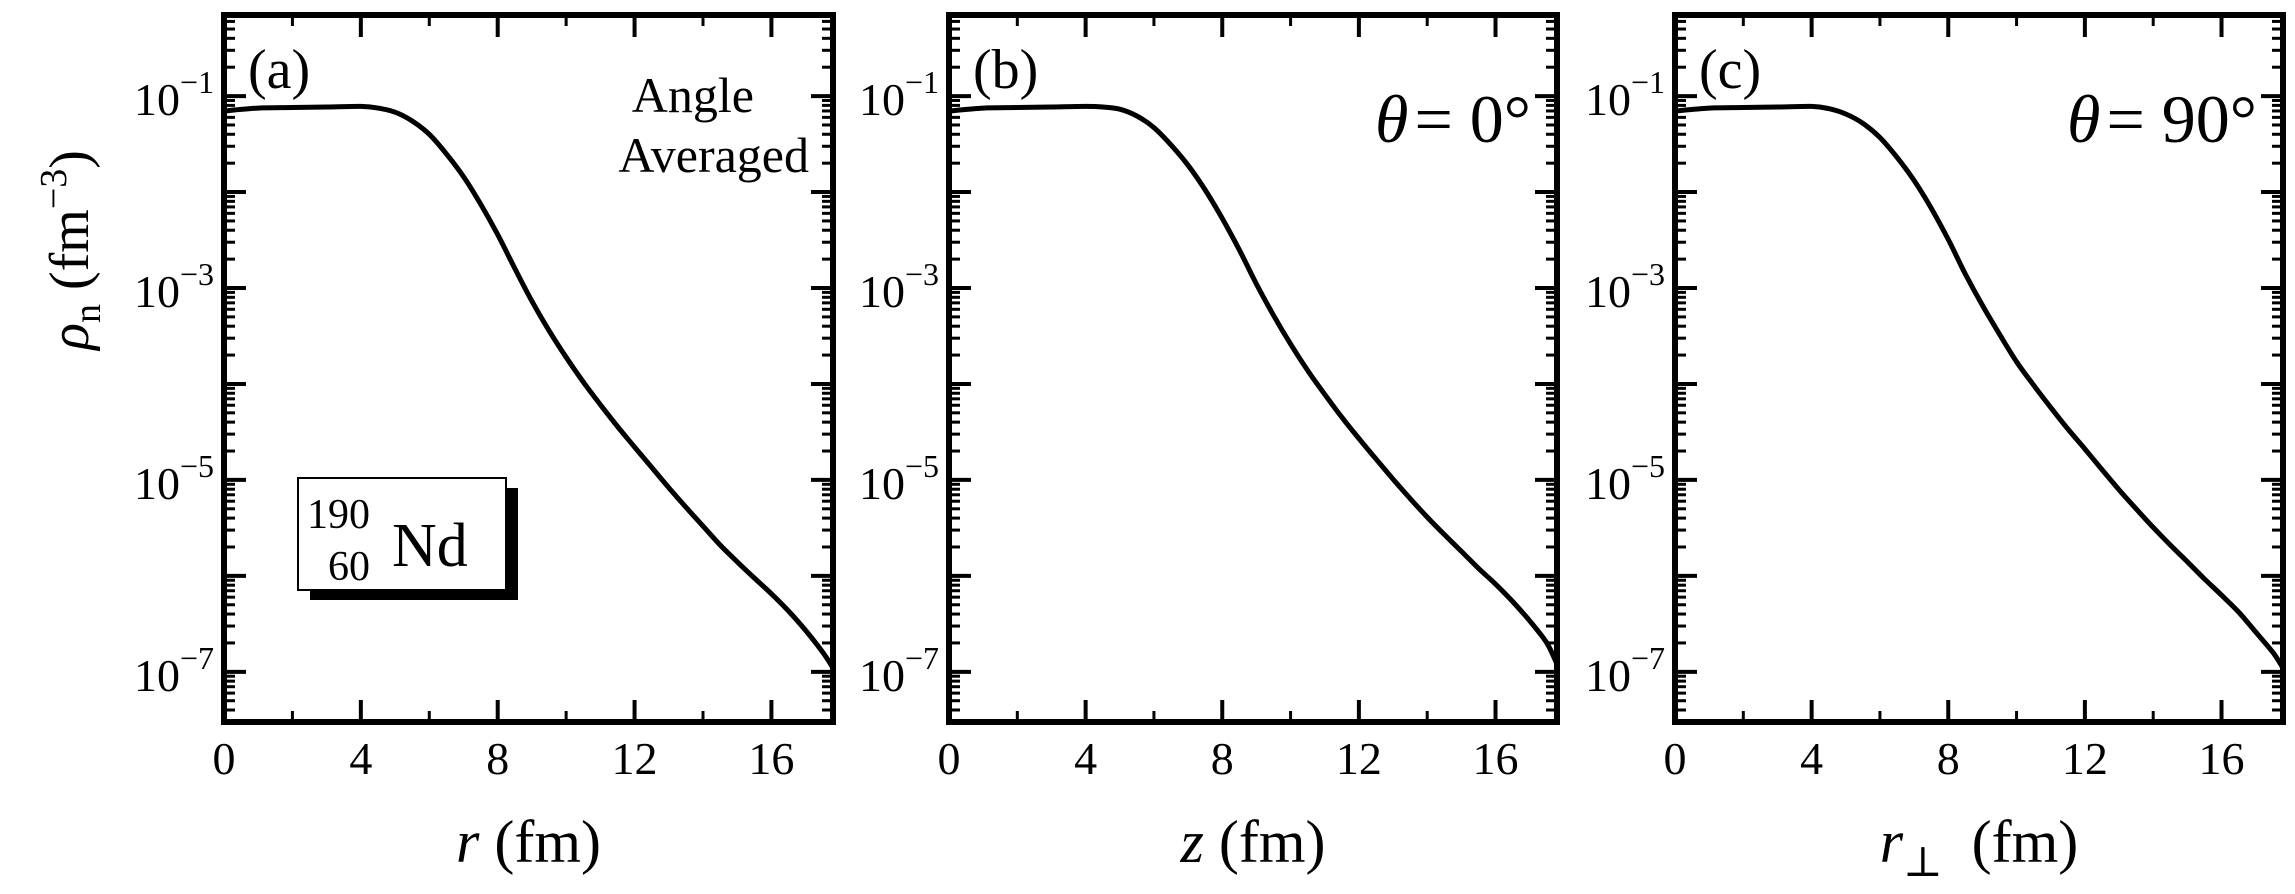 Image resolution: width=2295 pixels, height=894 pixels. Describe the element at coordinates (713, 155) in the screenshot. I see `panel-annotation: Averaged` at that location.